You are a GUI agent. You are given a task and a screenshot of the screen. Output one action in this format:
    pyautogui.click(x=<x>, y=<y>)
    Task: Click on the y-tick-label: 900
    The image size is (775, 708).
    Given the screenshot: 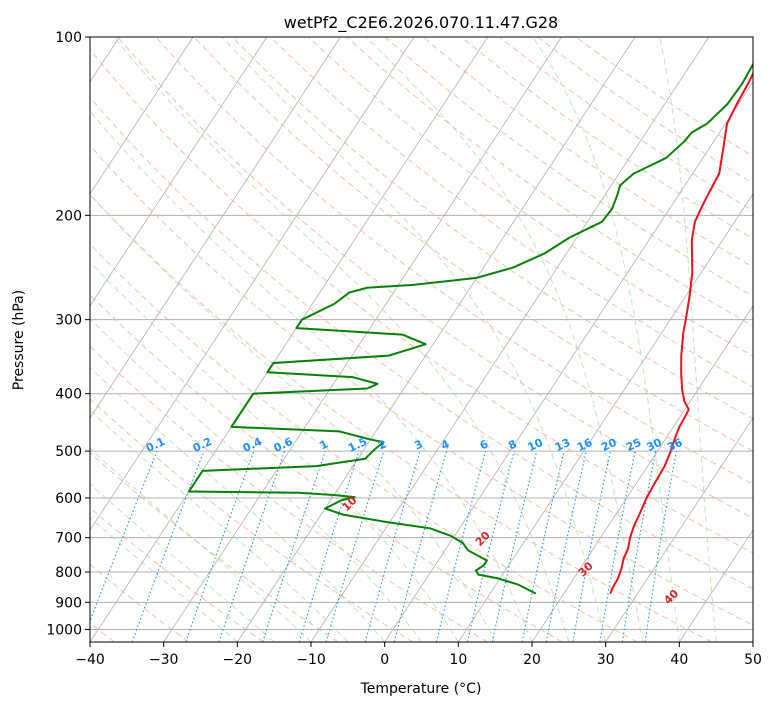 What is the action you would take?
    pyautogui.click(x=68, y=603)
    